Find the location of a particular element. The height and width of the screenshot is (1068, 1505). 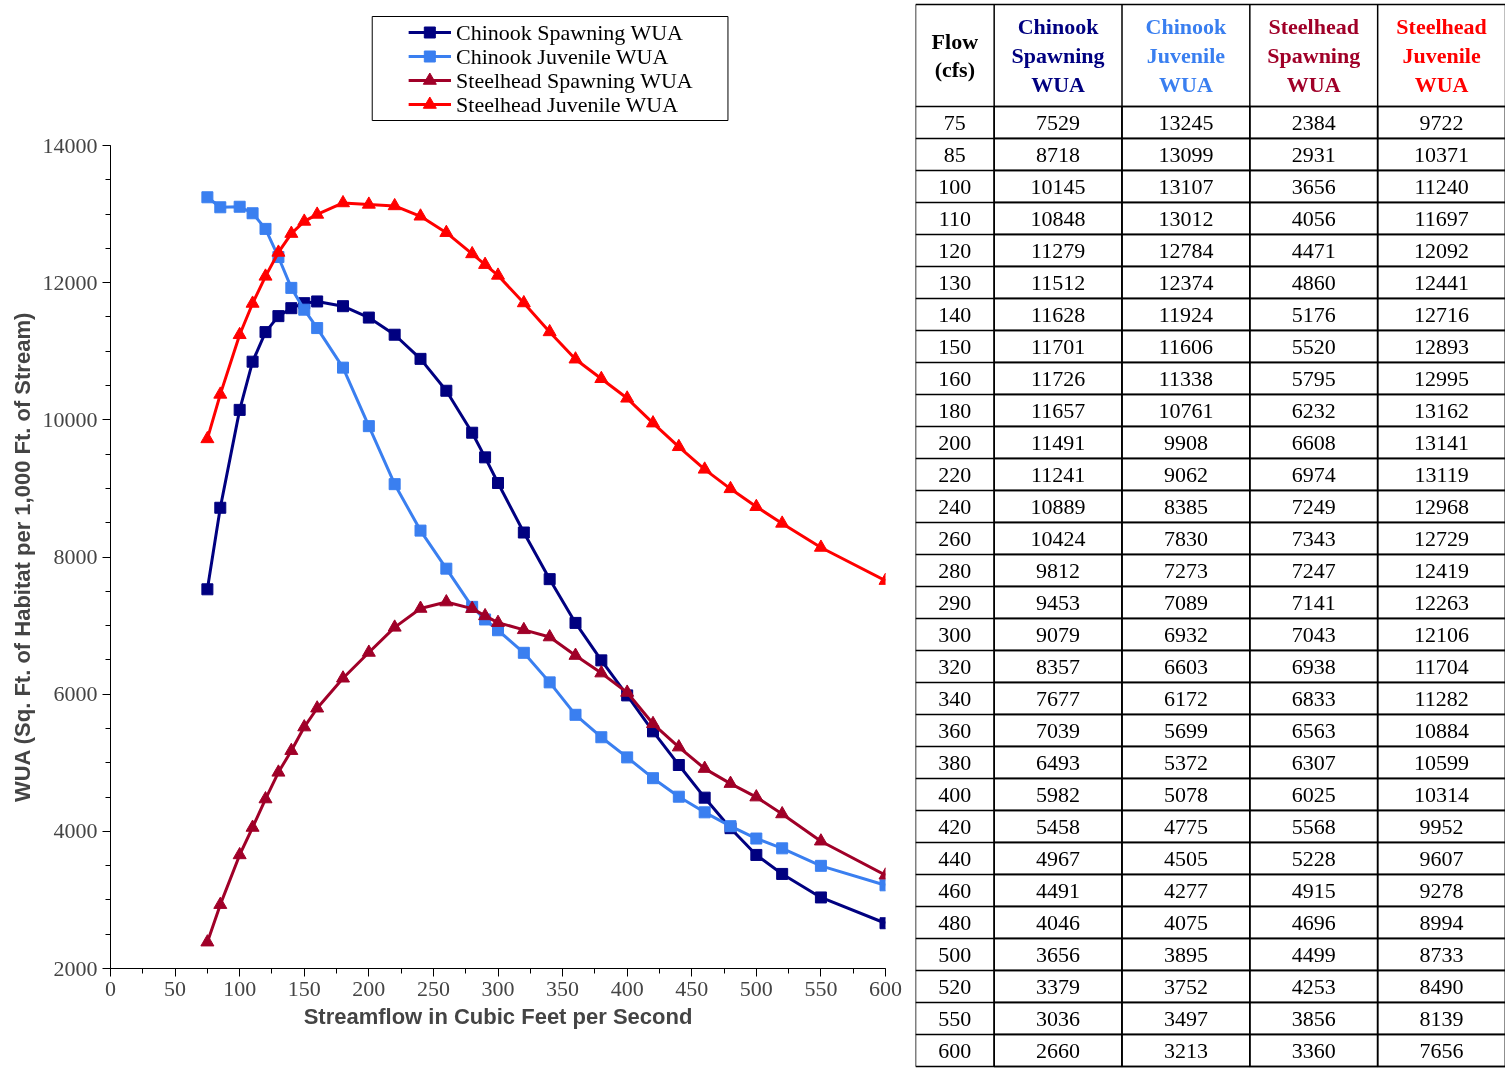

y-tick-label: 290 is located at coordinates (955, 602).